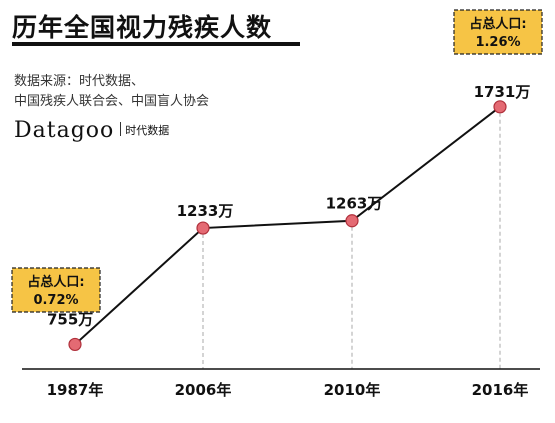 The image size is (555, 423). Describe the element at coordinates (55, 300) in the screenshot. I see `callout-line2: 0.72%` at that location.